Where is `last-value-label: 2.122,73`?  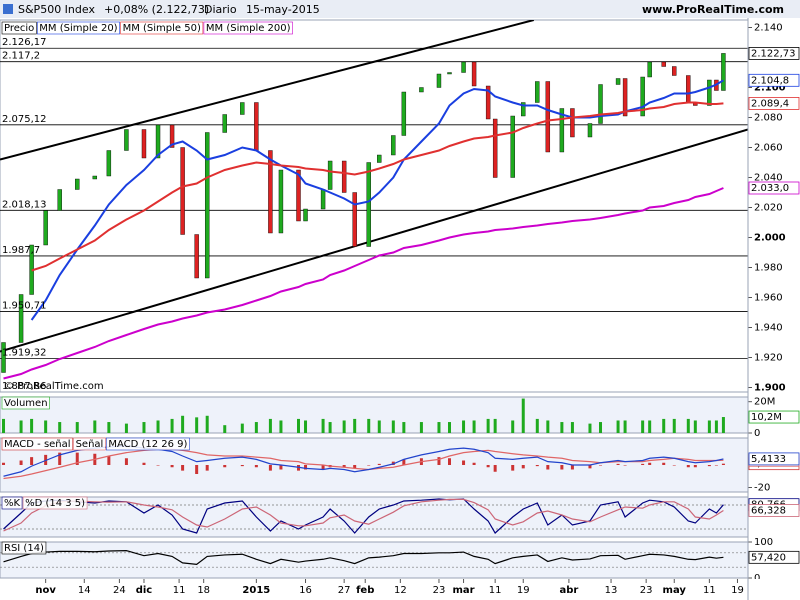 last-value-label: 2.122,73 is located at coordinates (773, 53).